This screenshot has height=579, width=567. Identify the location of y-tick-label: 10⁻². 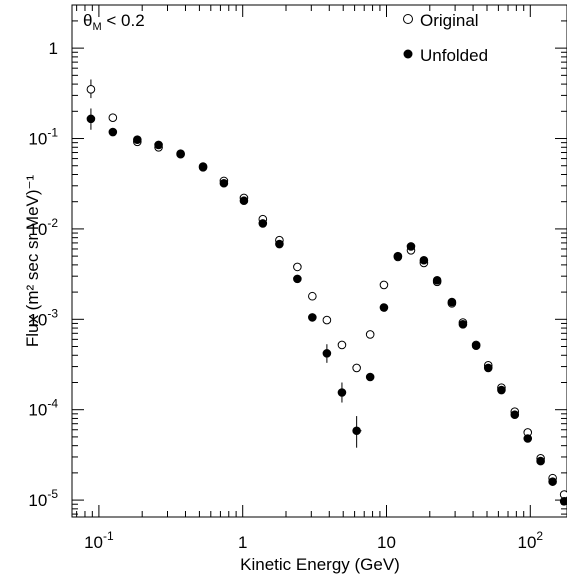
(43, 227).